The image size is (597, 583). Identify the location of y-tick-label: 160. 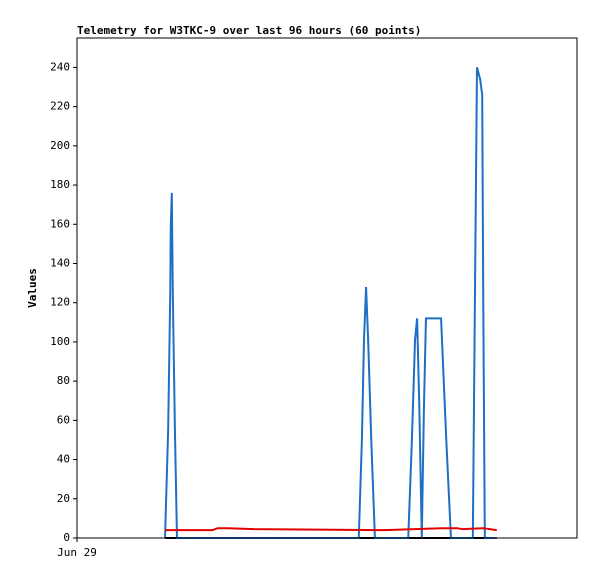
(60, 223).